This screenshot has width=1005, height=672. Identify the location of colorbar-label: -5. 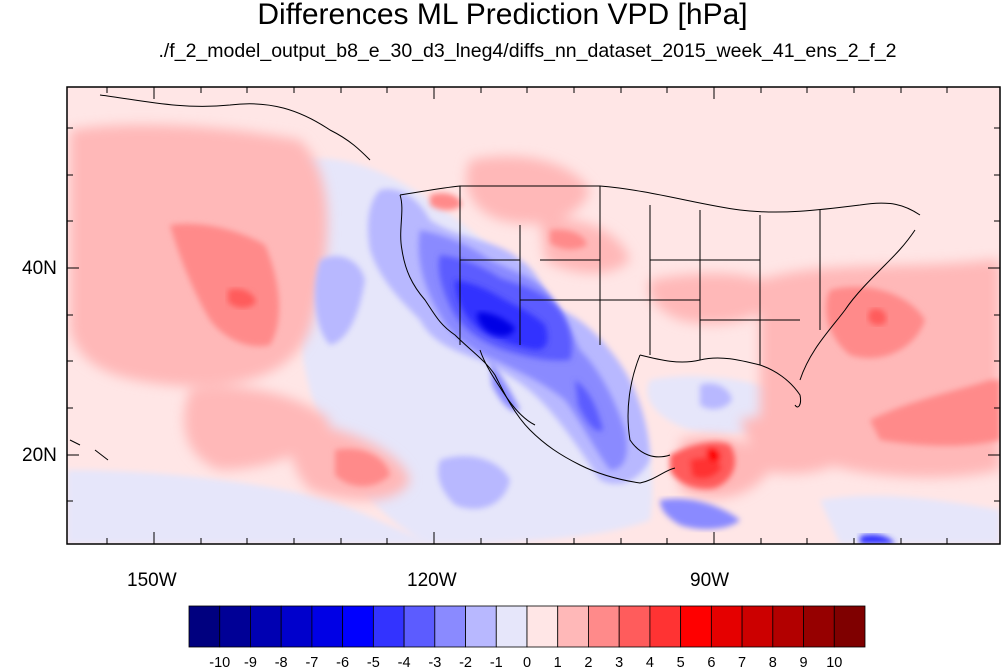
(373, 663).